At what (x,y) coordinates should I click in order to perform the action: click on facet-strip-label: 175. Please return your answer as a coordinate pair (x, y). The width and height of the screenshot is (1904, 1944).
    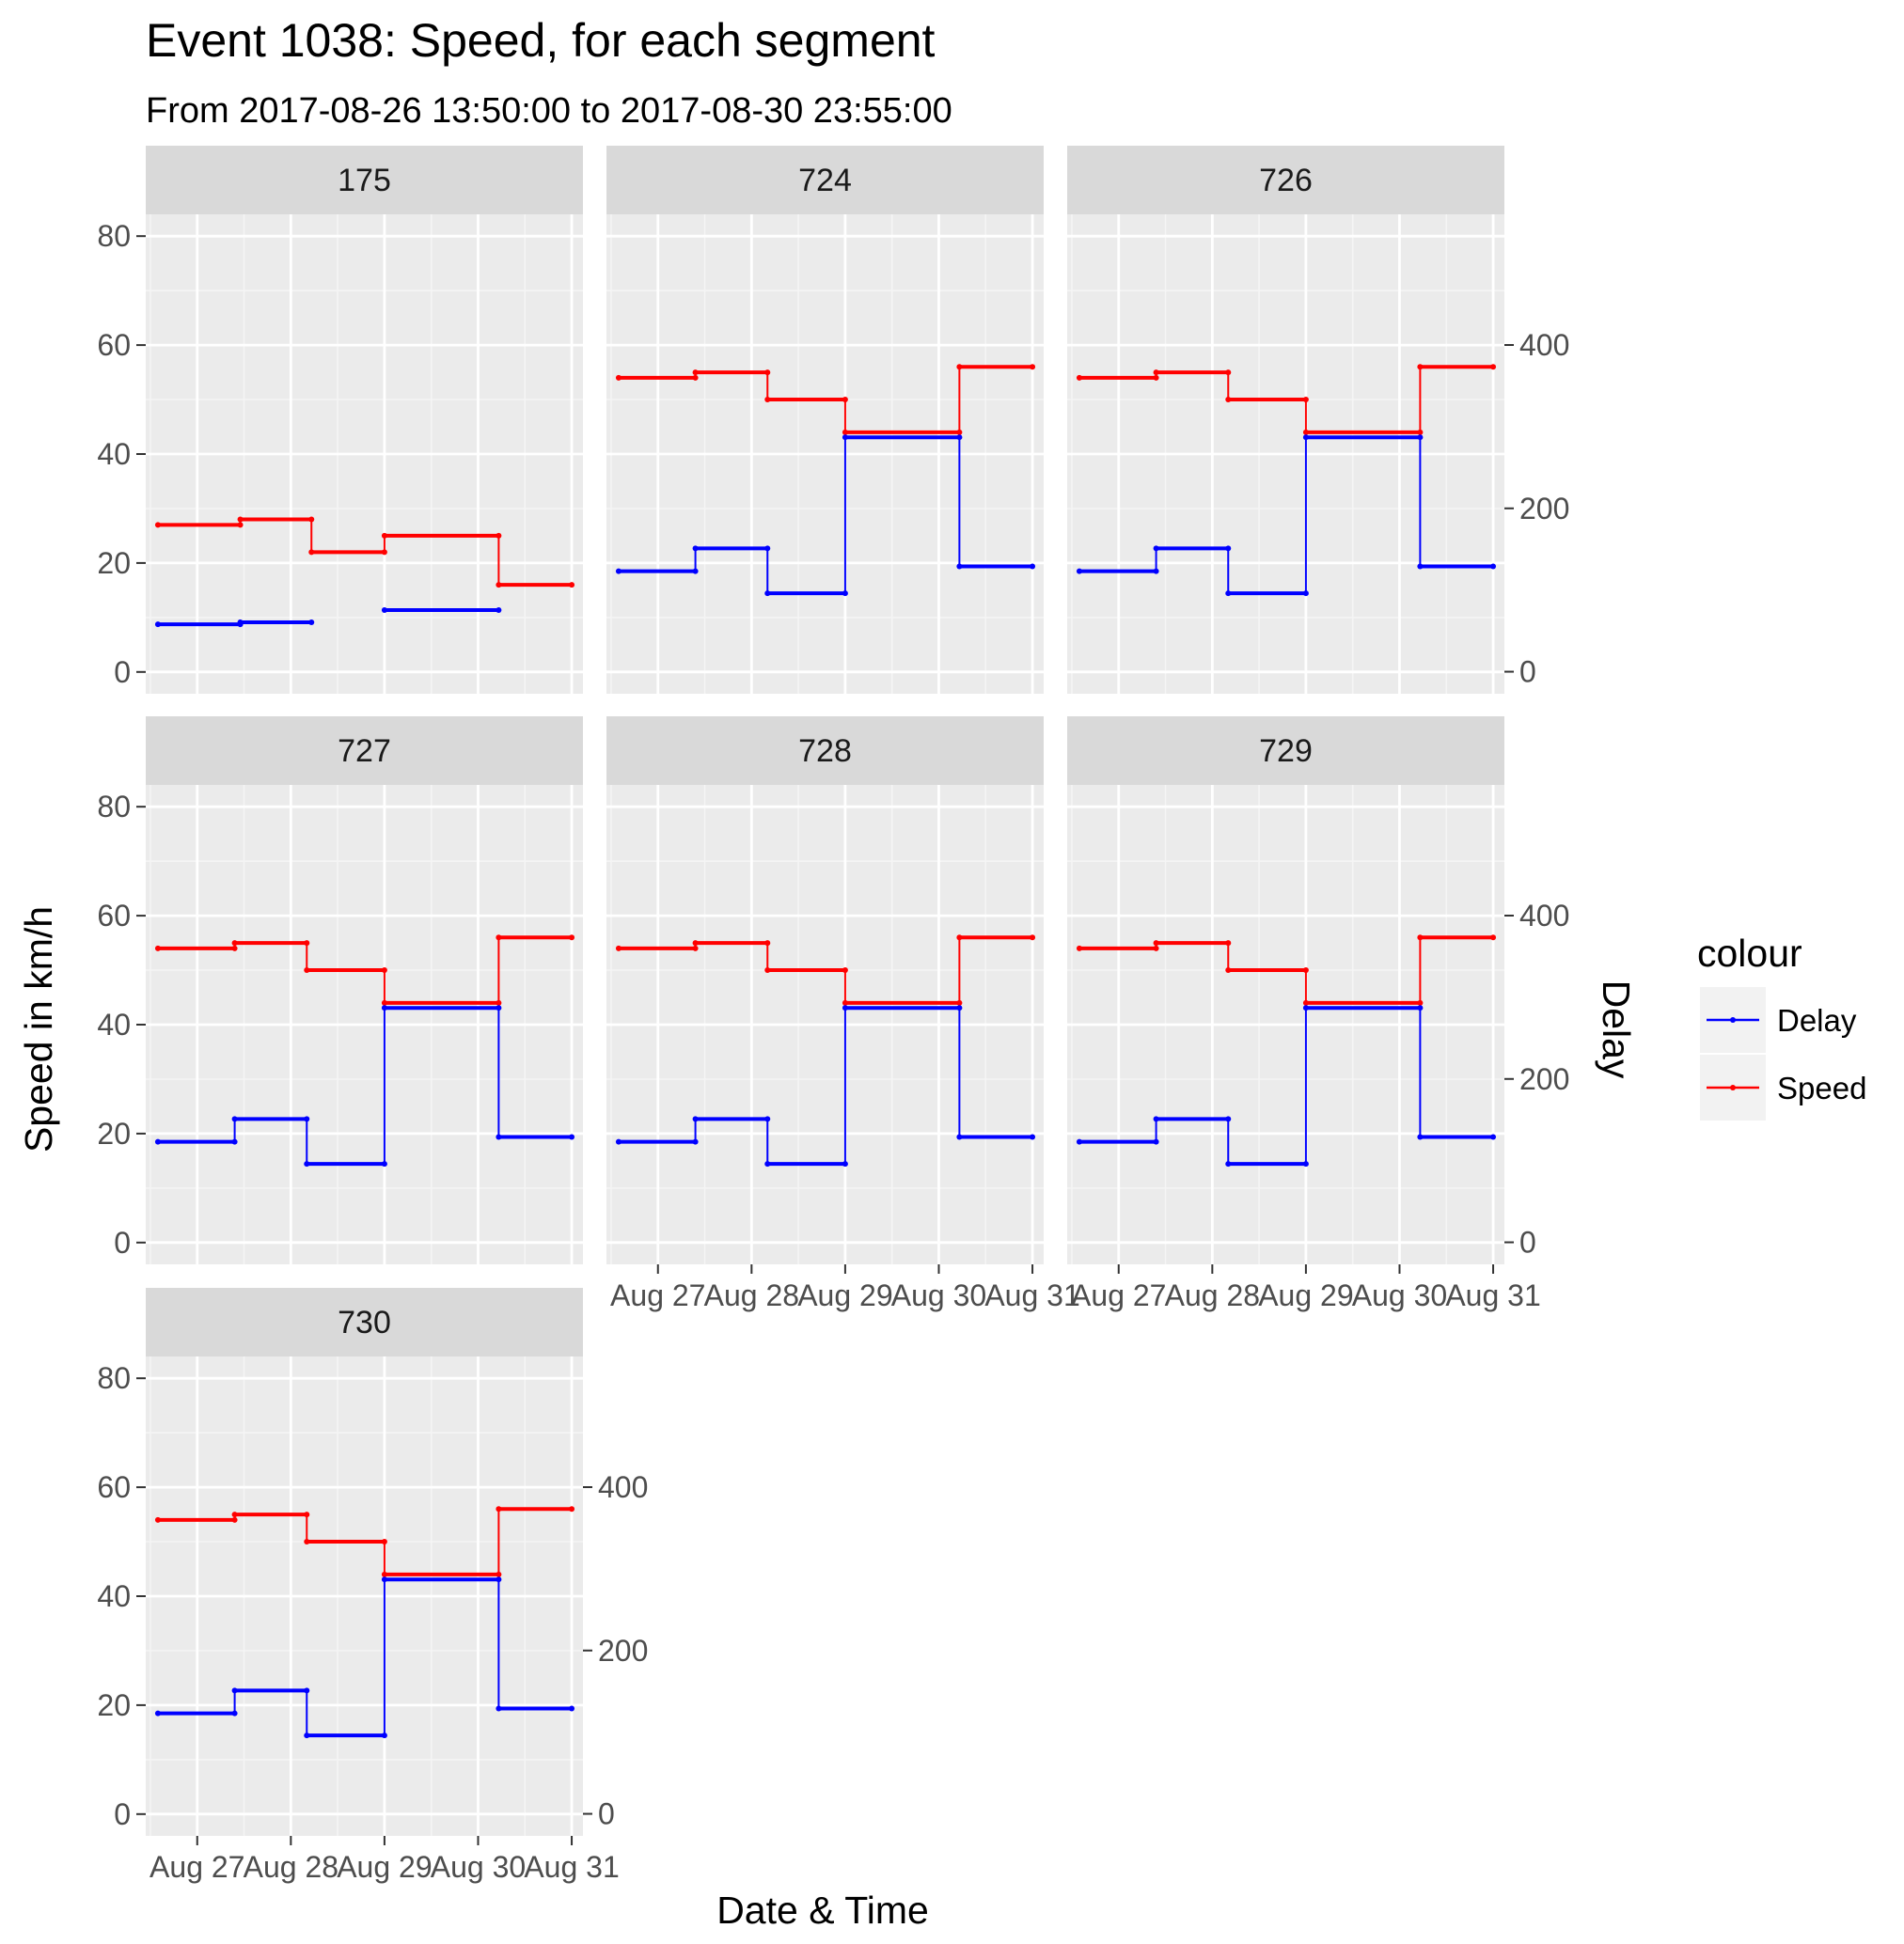
    Looking at the image, I should click on (364, 180).